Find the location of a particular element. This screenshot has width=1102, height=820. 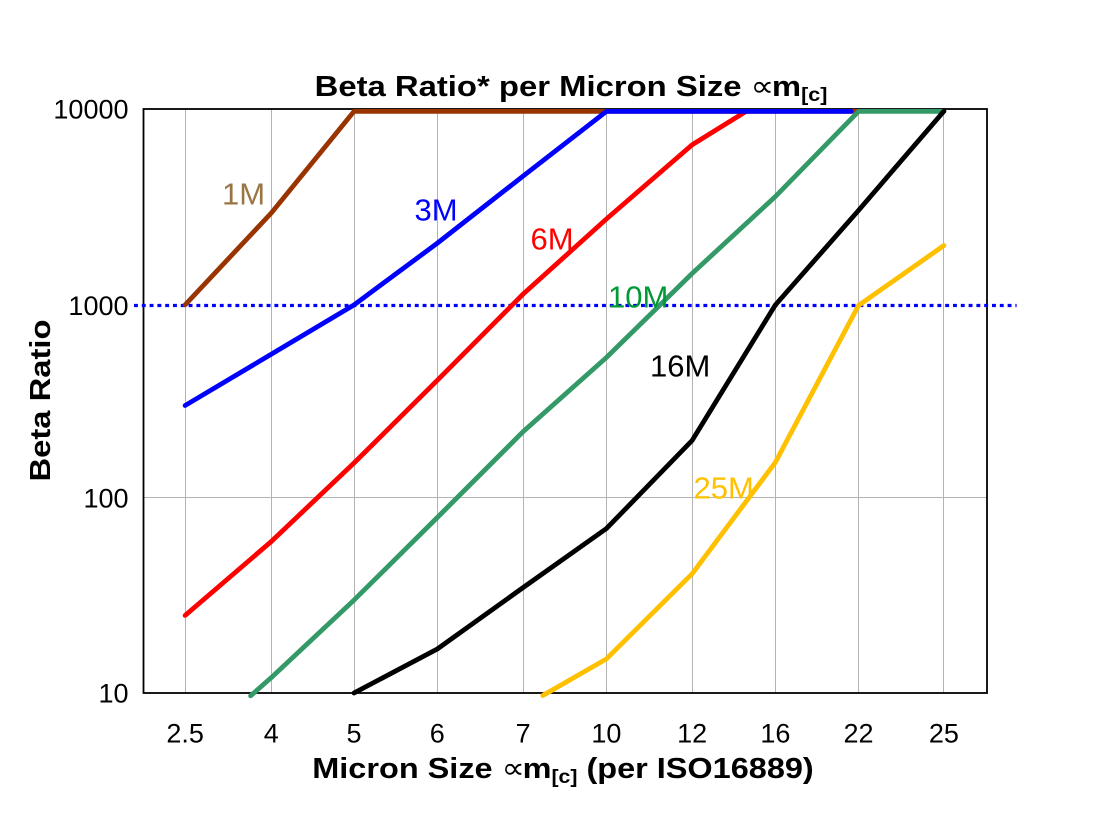

svg-text: 1000 is located at coordinates (98, 306).